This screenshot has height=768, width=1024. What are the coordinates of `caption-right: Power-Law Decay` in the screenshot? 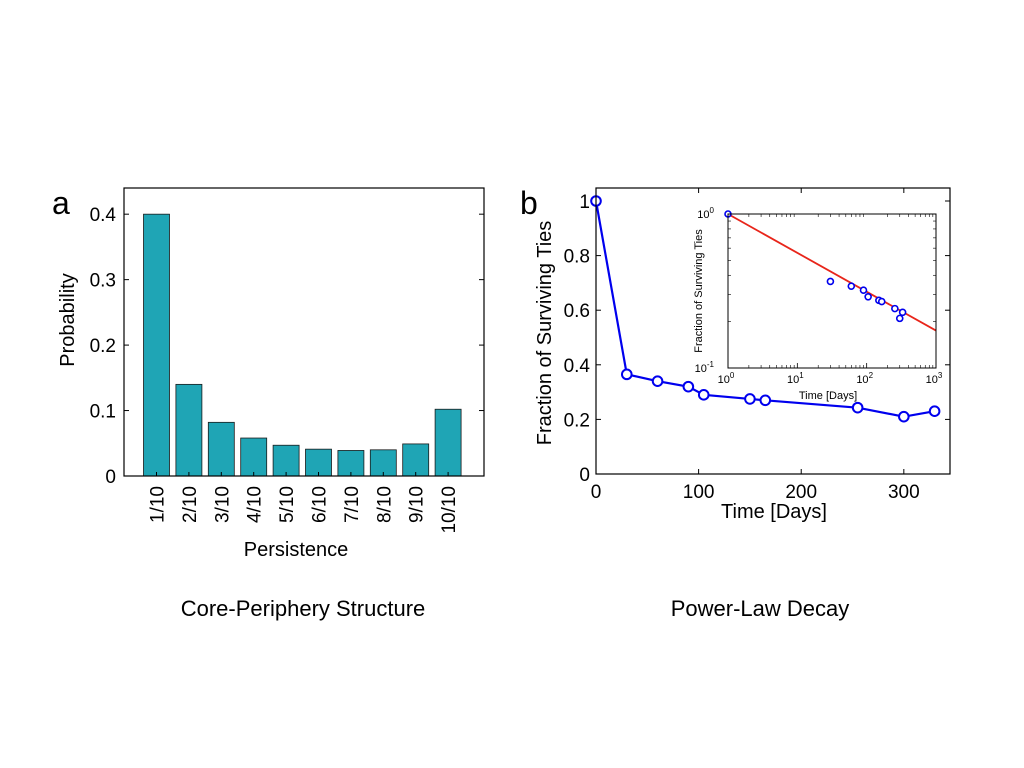 It's located at (760, 608).